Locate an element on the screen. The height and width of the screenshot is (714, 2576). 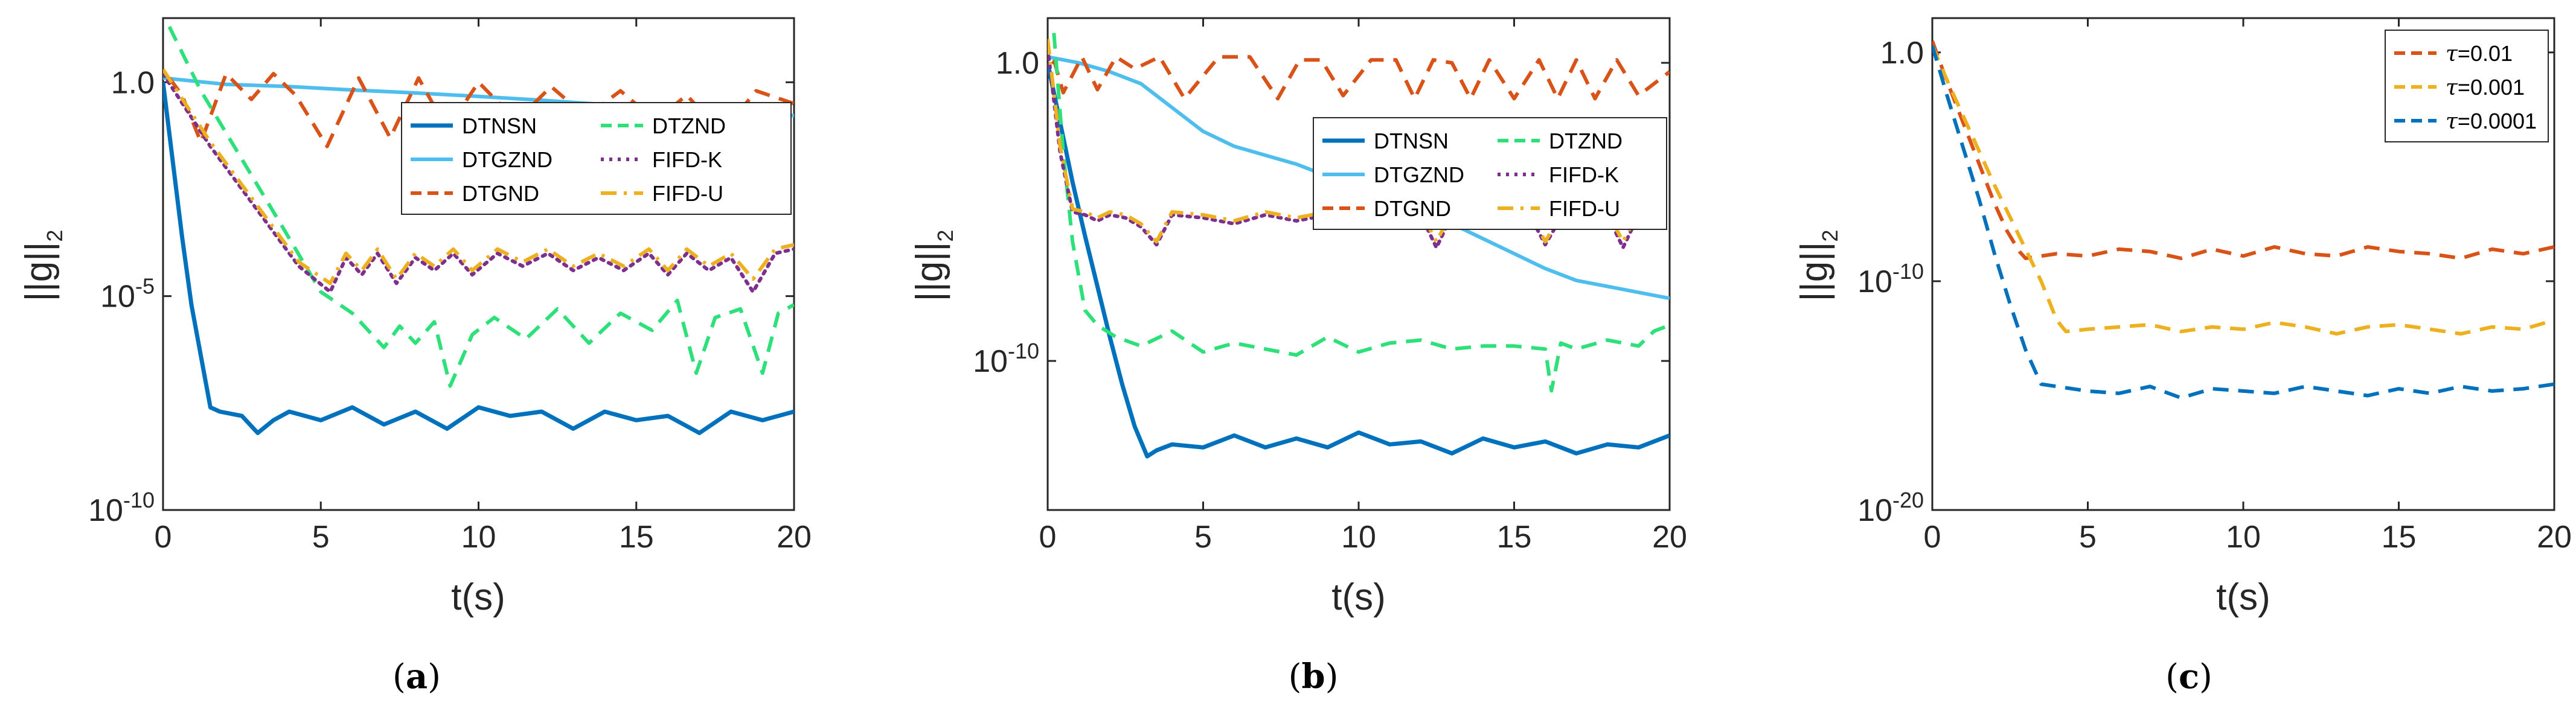
y-tick-label-a-1: 10-5 is located at coordinates (127, 294).